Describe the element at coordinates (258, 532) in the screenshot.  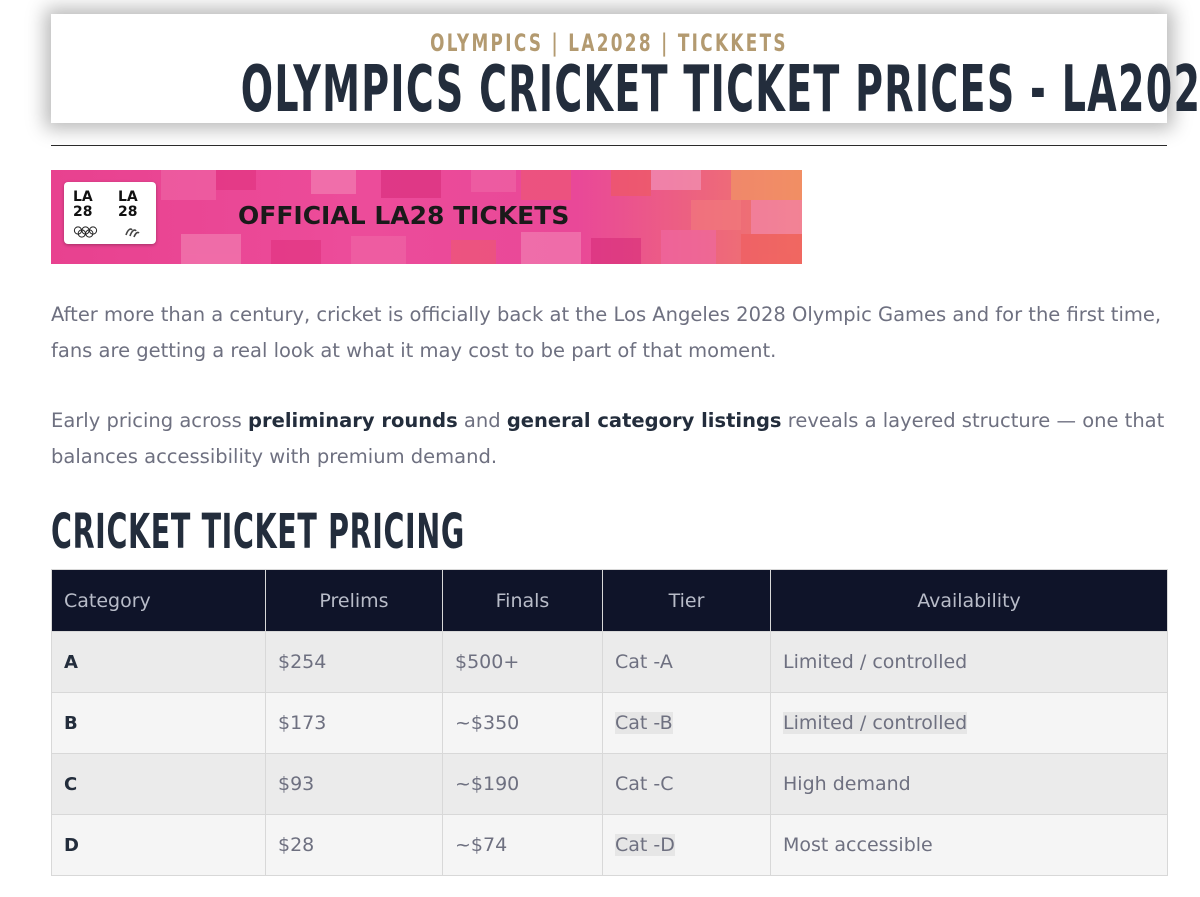
I see `section-heading: CRICKET TICKET PRICING` at that location.